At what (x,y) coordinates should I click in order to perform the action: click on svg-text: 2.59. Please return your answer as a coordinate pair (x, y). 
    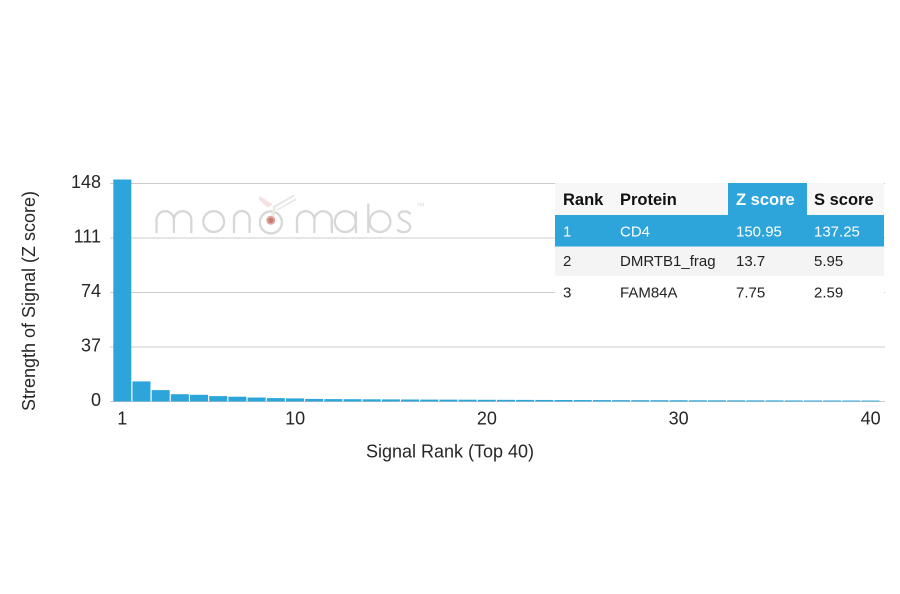
    Looking at the image, I should click on (828, 293).